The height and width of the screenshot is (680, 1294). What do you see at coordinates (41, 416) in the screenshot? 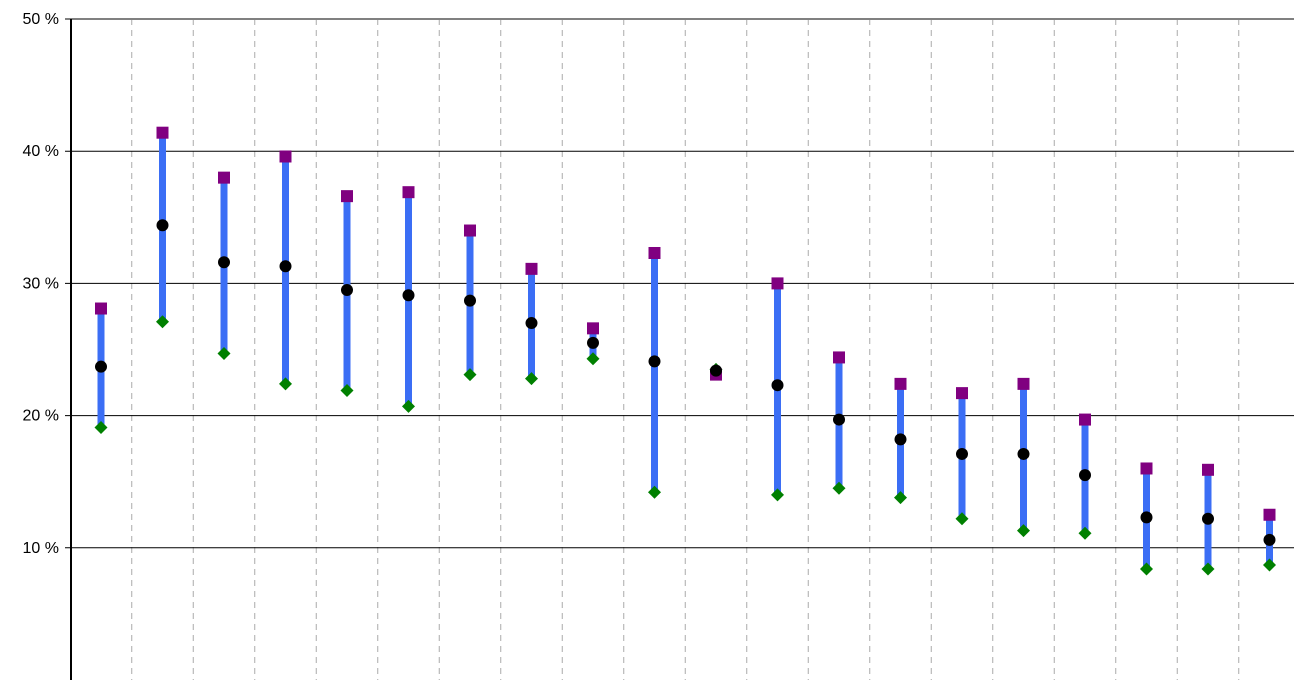
I see `y-tick-label: 20 %` at bounding box center [41, 416].